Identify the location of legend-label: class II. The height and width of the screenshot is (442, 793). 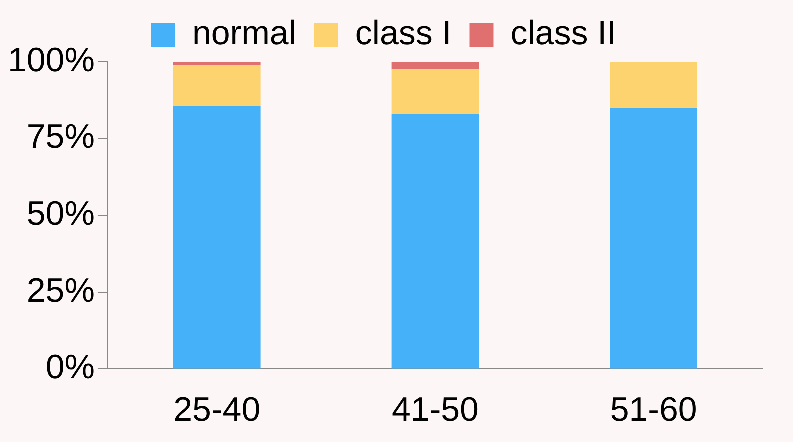
(563, 33).